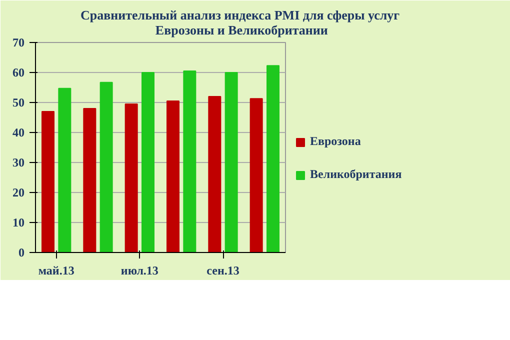  Describe the element at coordinates (335, 141) in the screenshot. I see `legend-label: Еврозона` at that location.